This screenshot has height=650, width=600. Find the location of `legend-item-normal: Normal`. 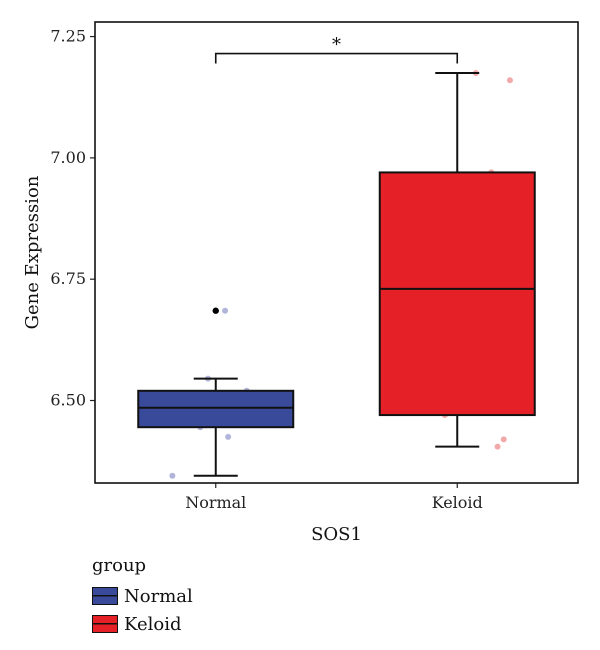

legend-item-normal: Normal is located at coordinates (142, 596).